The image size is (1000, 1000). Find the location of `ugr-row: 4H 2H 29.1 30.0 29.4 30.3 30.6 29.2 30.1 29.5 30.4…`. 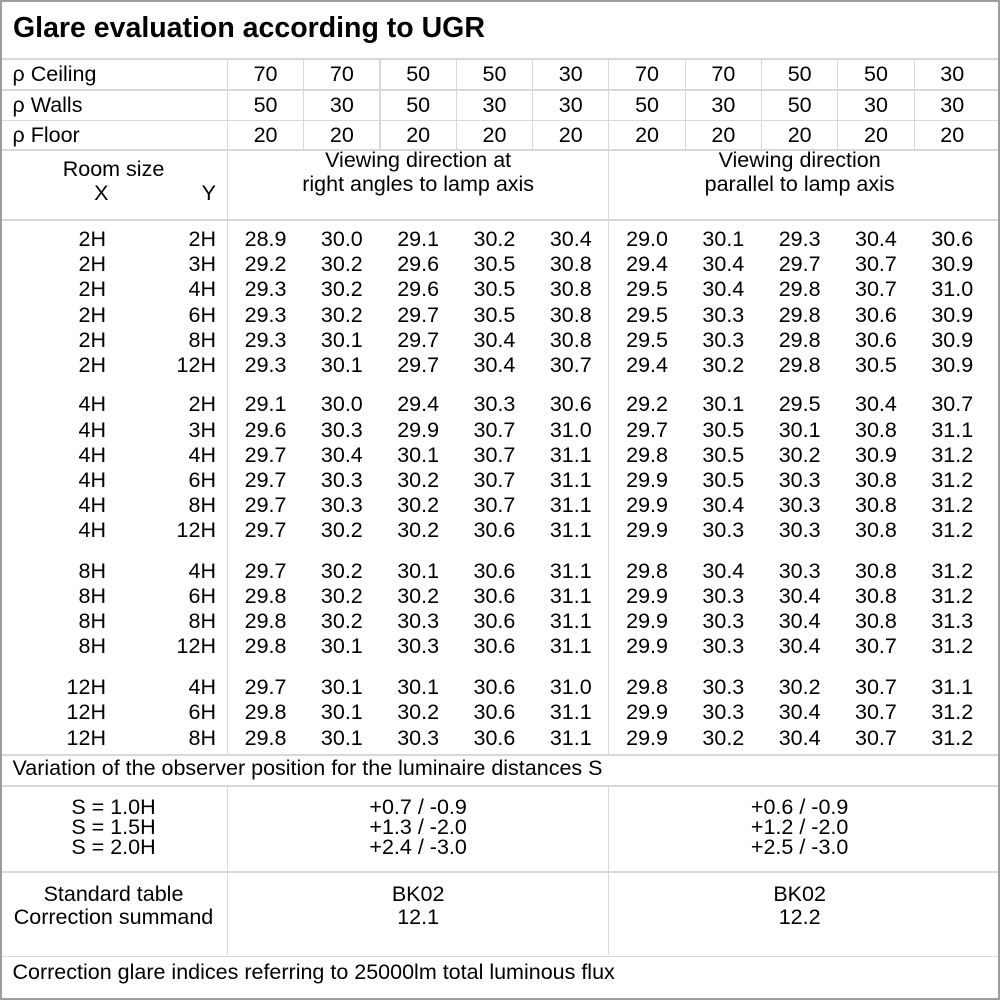

ugr-row: 4H 2H 29.1 30.0 29.4 30.3 30.6 29.2 30.1 29.5 30.4… is located at coordinates (499, 404).